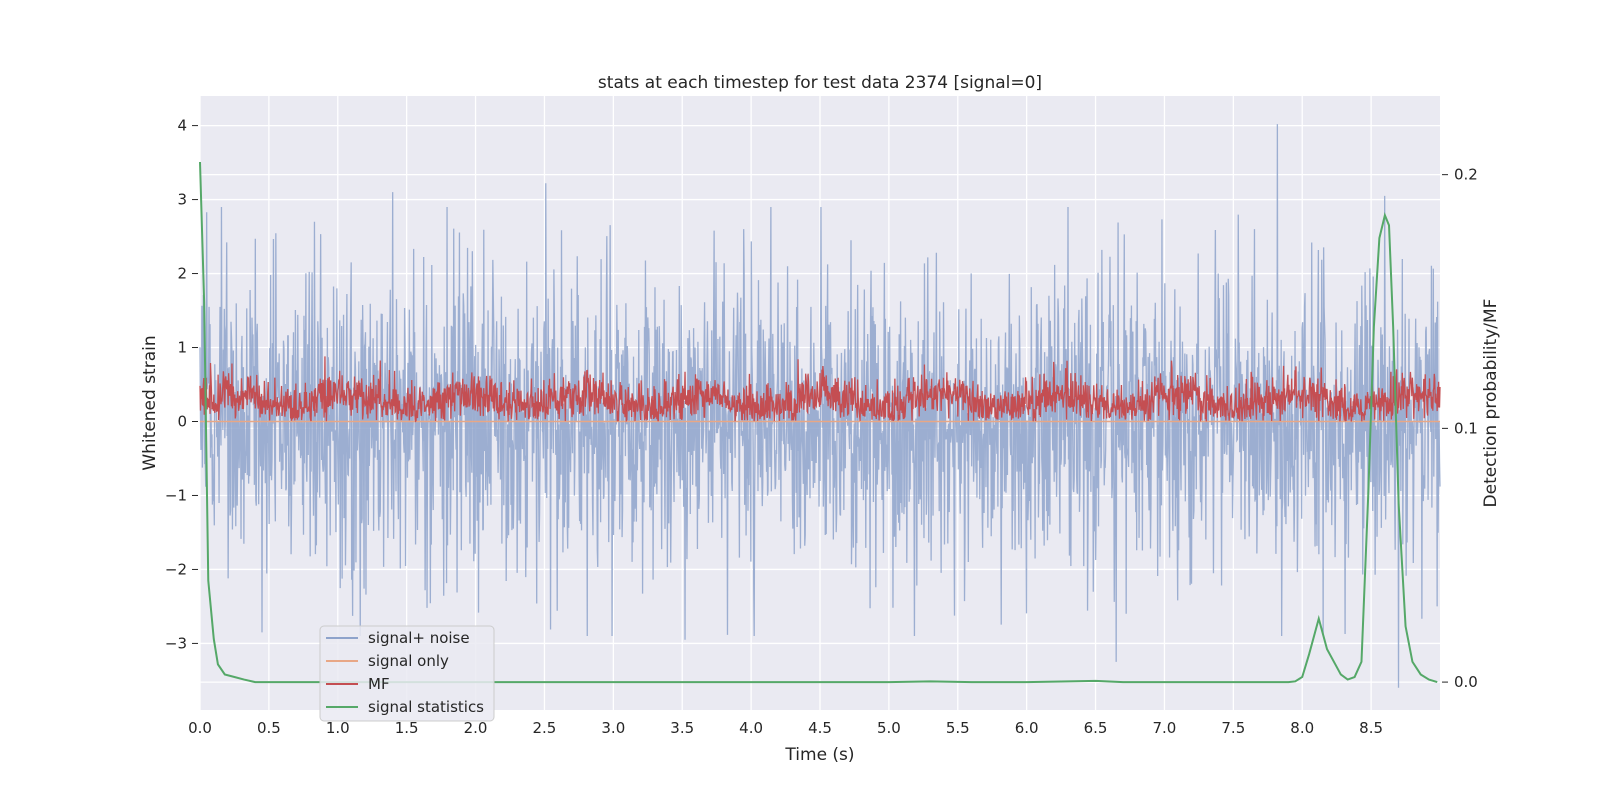 This screenshot has width=1600, height=800. What do you see at coordinates (819, 755) in the screenshot?
I see `x-axis-label: Time (s)` at bounding box center [819, 755].